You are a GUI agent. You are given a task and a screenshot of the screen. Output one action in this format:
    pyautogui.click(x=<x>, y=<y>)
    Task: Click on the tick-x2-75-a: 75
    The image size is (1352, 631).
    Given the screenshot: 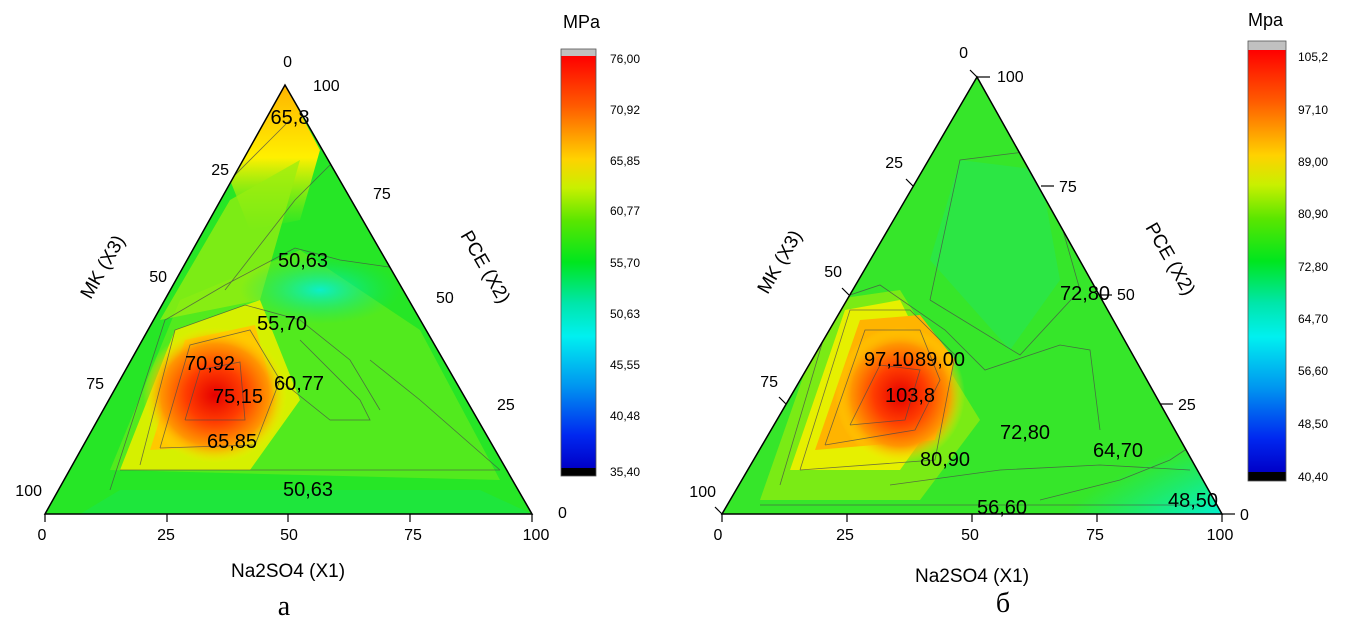 What is the action you would take?
    pyautogui.click(x=382, y=194)
    